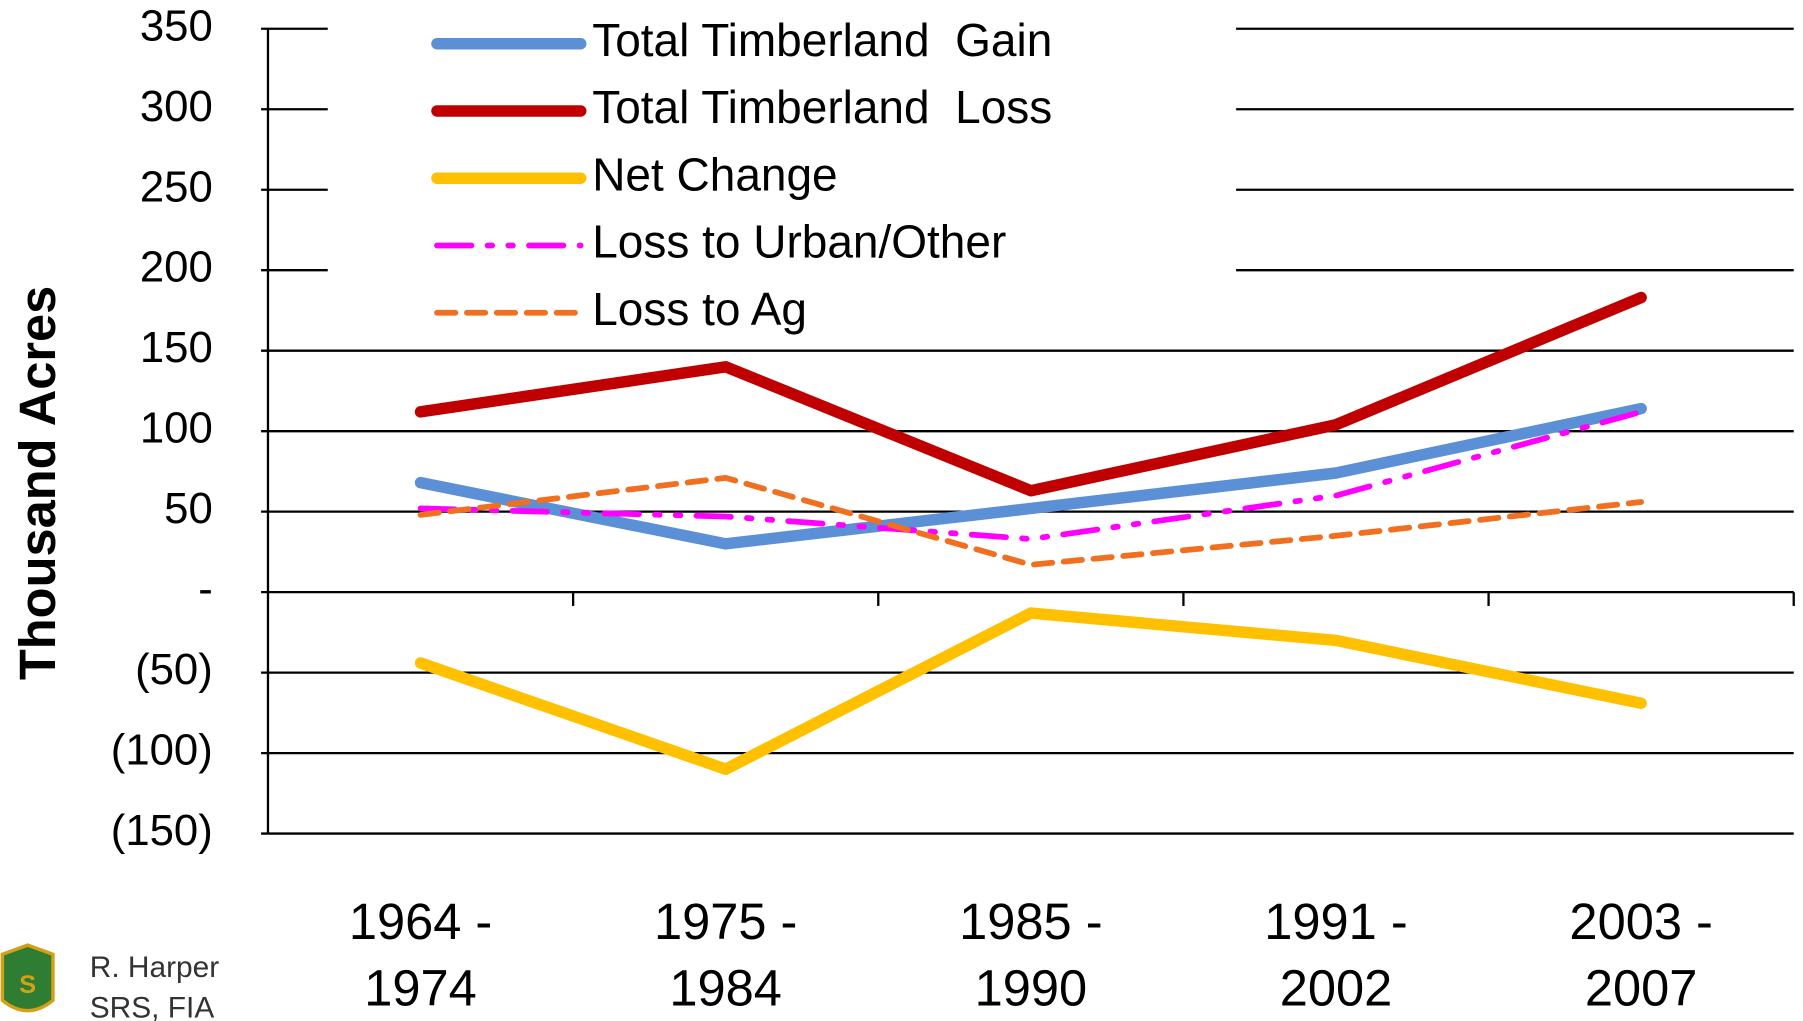 This screenshot has height=1021, width=1803. I want to click on y-tick-label: (100), so click(162, 750).